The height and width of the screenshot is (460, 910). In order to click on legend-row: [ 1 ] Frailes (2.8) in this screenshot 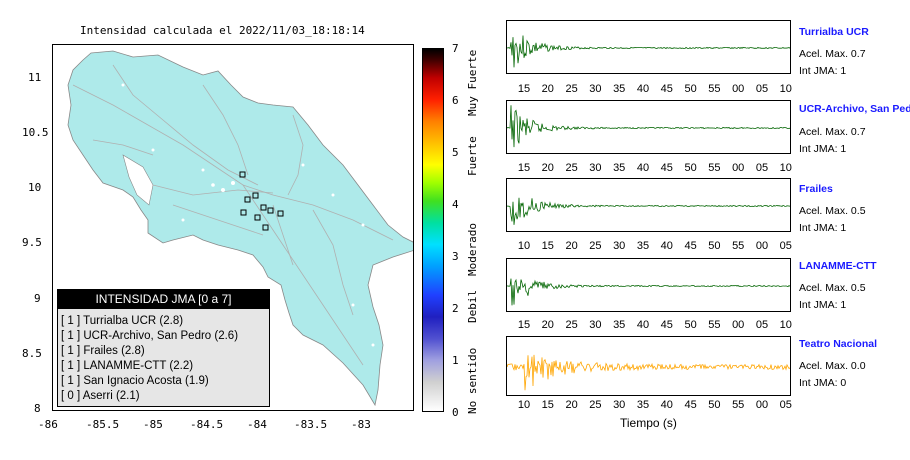, I will do `click(103, 351)`.